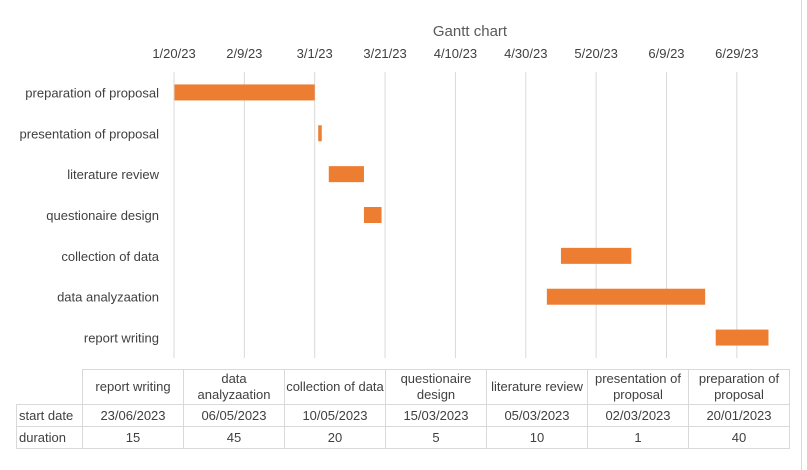 Image resolution: width=807 pixels, height=470 pixels. Describe the element at coordinates (537, 415) in the screenshot. I see `start-date-cell: 05/03/2023` at that location.